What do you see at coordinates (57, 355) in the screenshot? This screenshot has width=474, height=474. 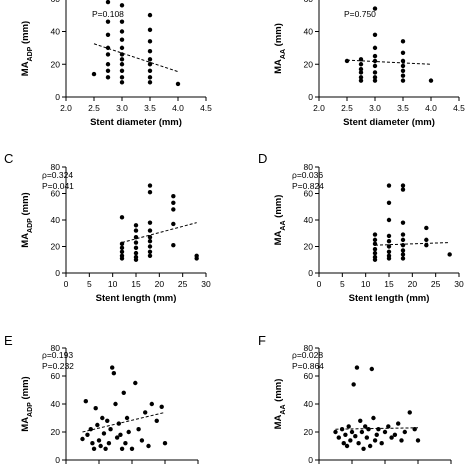 I see `stat-text: ρ=0.193` at bounding box center [57, 355].